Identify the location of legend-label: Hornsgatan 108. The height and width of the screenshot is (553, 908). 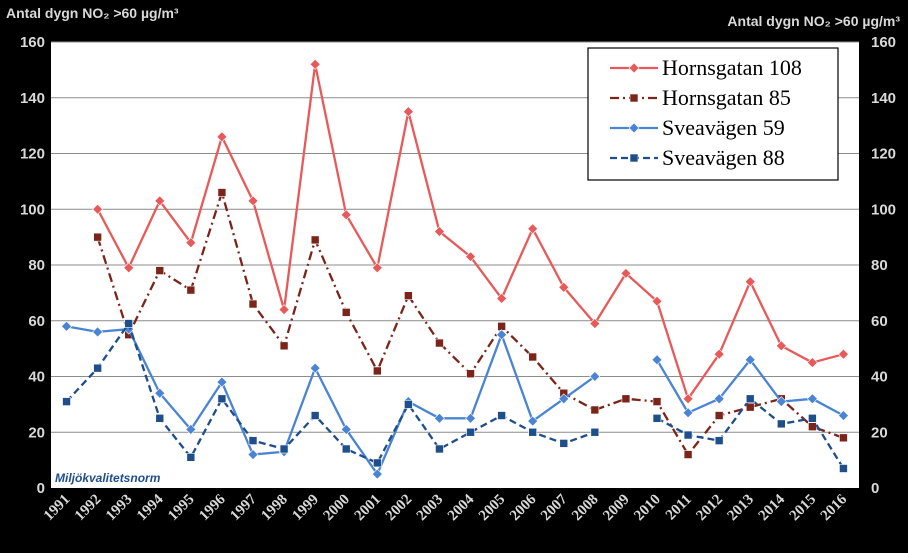
(732, 67).